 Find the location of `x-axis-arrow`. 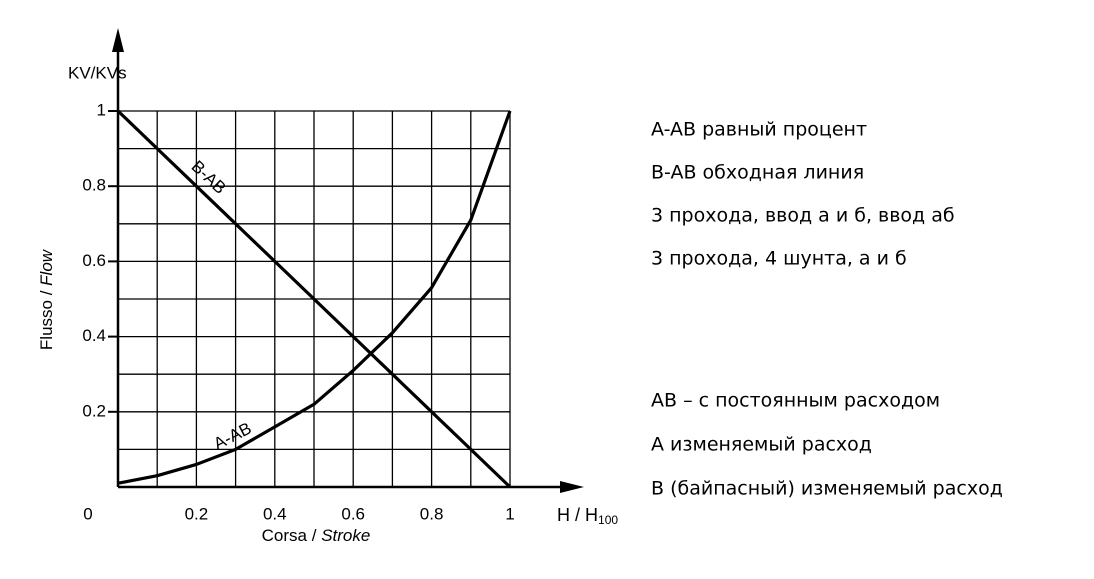

x-axis-arrow is located at coordinates (572, 487).